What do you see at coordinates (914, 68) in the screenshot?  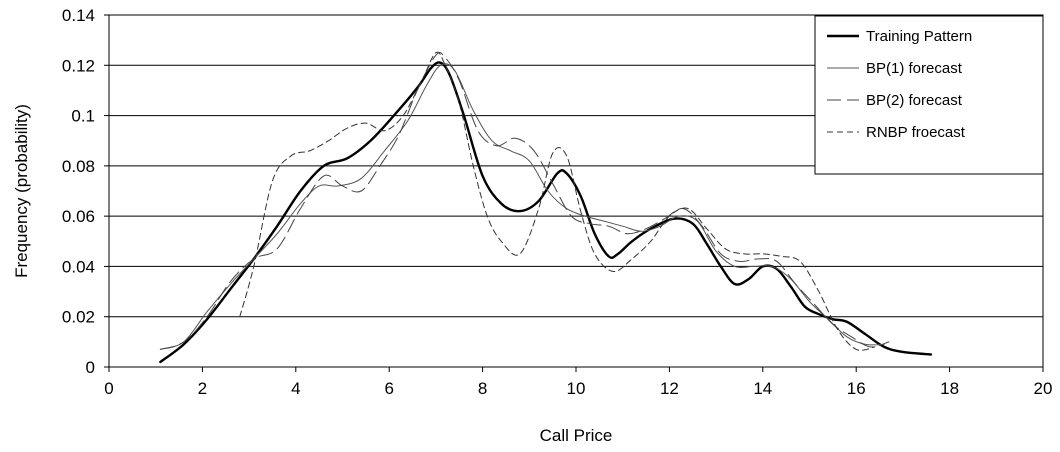 I see `legend-label: BP(1) forecast` at bounding box center [914, 68].